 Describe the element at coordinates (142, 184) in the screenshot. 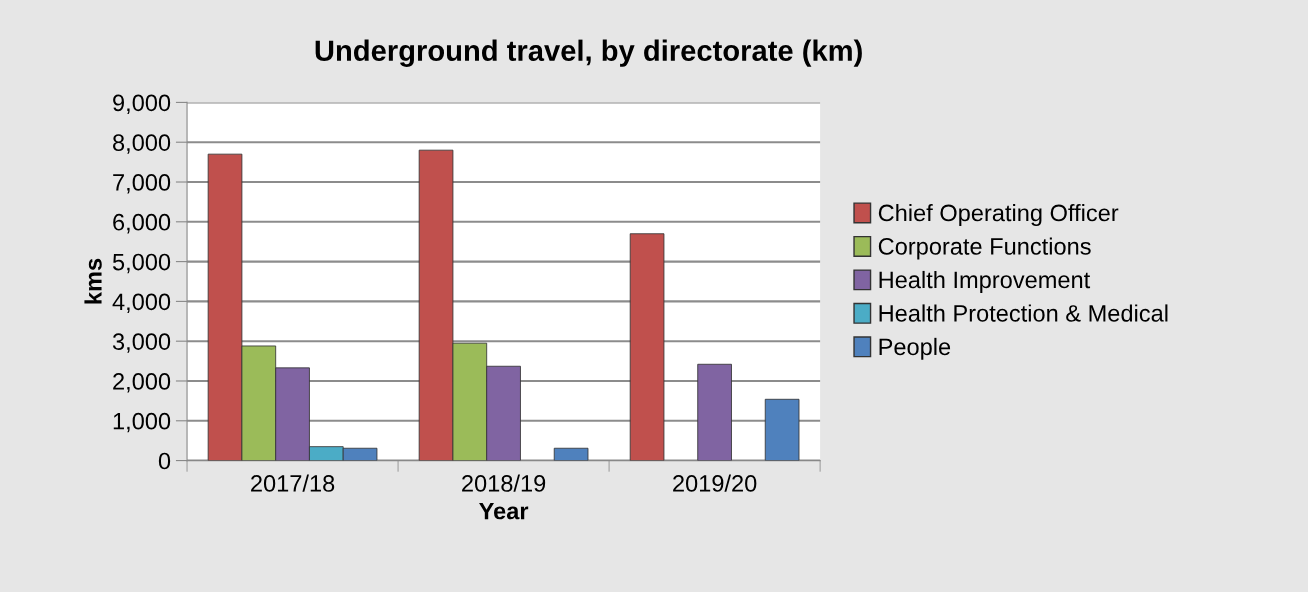

I see `y-tick-label: 7,000` at that location.